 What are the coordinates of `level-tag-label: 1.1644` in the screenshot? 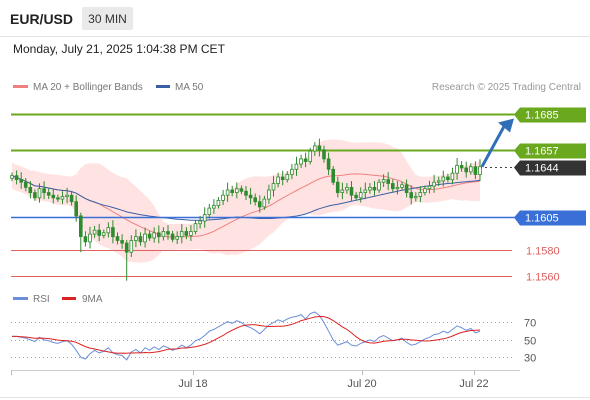 It's located at (542, 169).